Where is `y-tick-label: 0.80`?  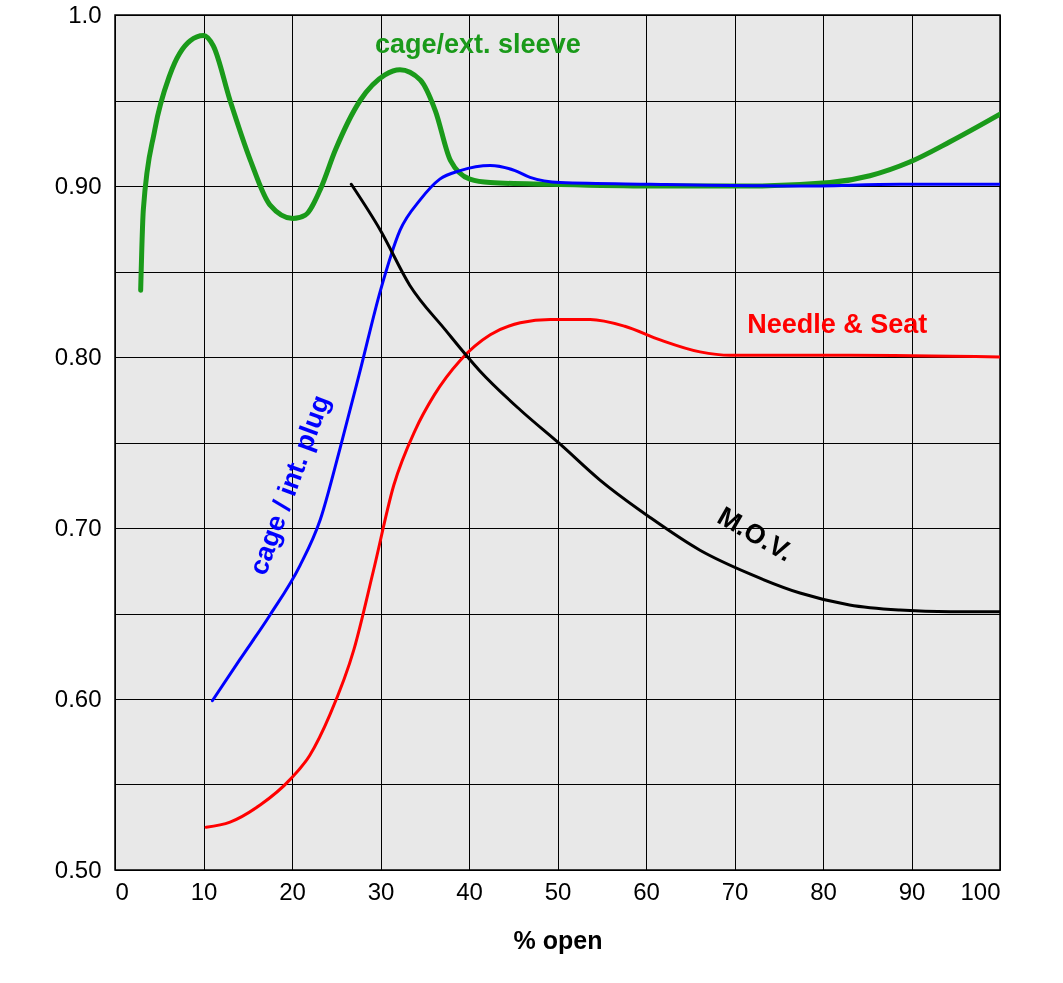
y-tick-label: 0.80 is located at coordinates (78, 356).